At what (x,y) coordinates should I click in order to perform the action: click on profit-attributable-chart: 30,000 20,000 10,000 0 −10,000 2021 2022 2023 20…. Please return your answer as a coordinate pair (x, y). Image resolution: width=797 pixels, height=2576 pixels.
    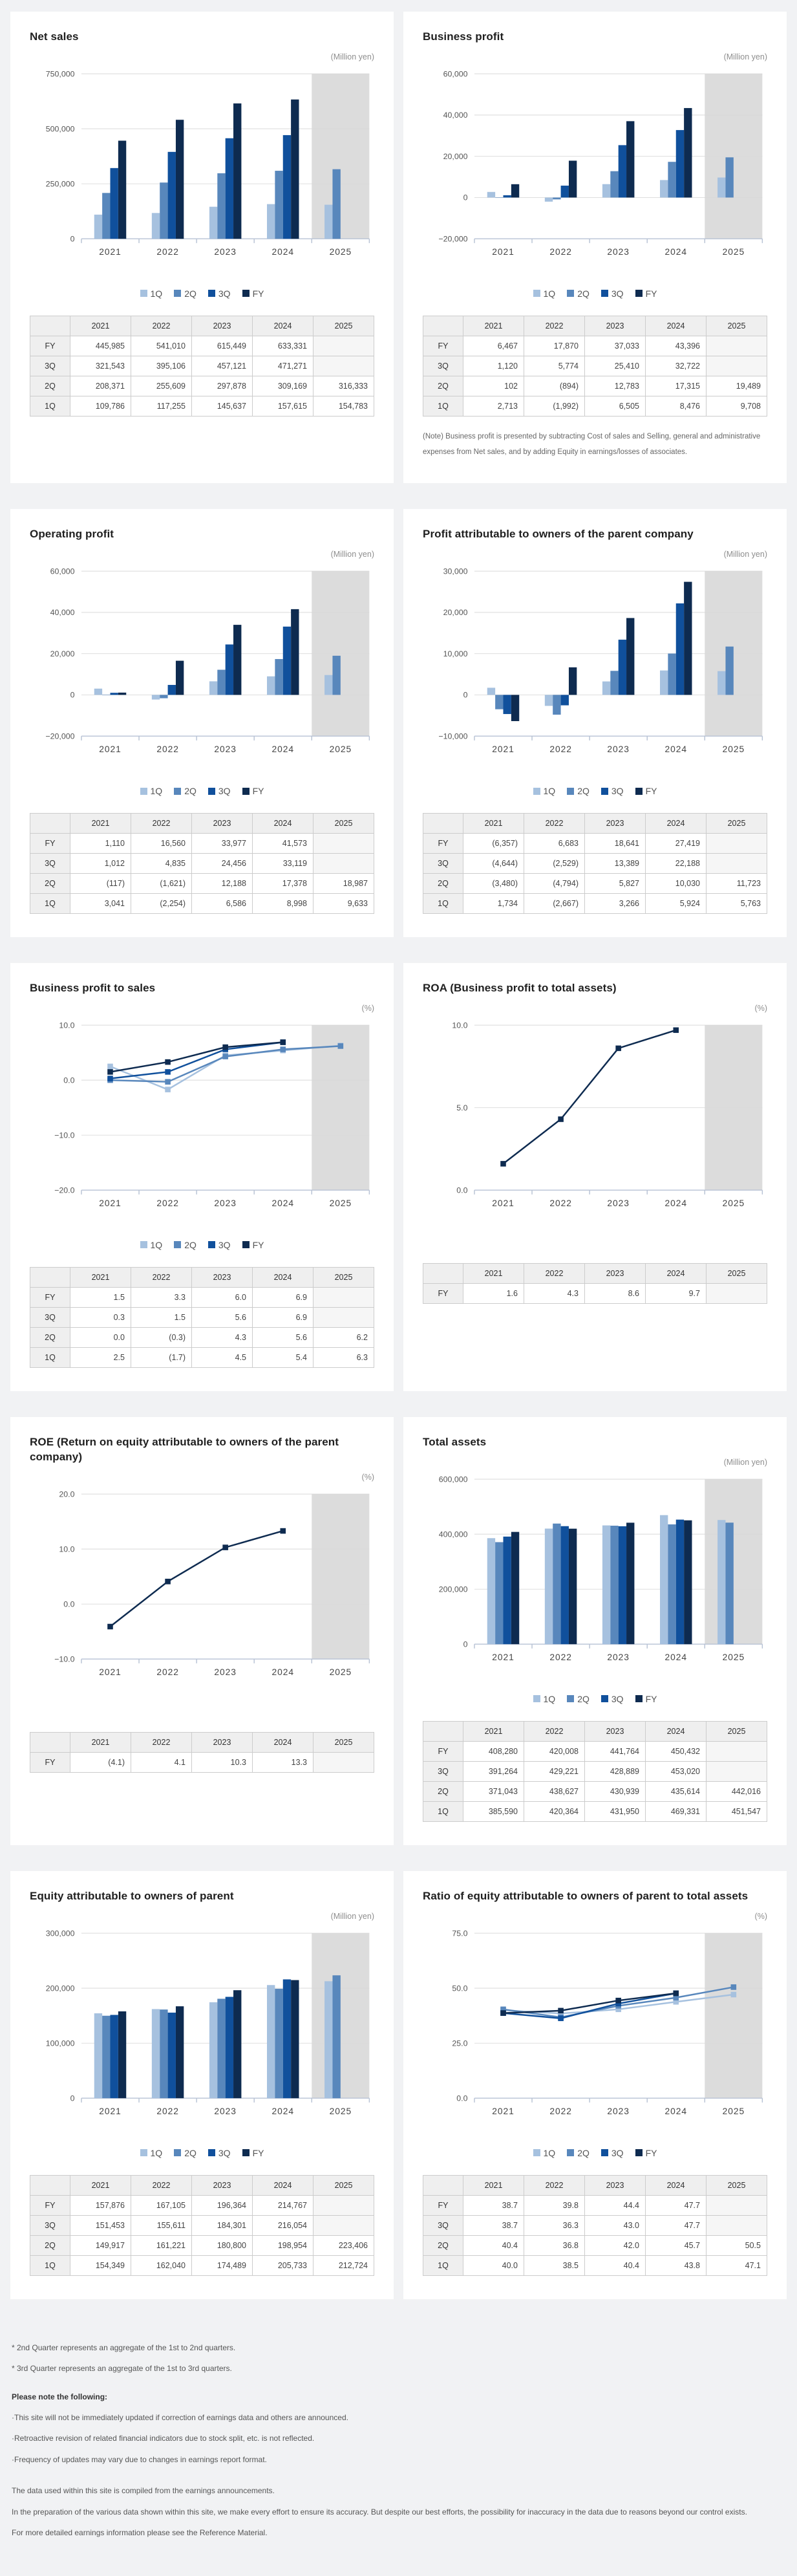
    Looking at the image, I should click on (595, 669).